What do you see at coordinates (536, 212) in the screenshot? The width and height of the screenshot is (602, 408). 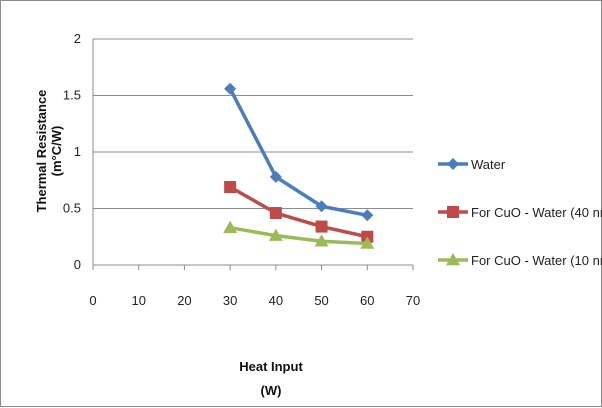 I see `legend-label: For CuO - Water (40 nm)` at bounding box center [536, 212].